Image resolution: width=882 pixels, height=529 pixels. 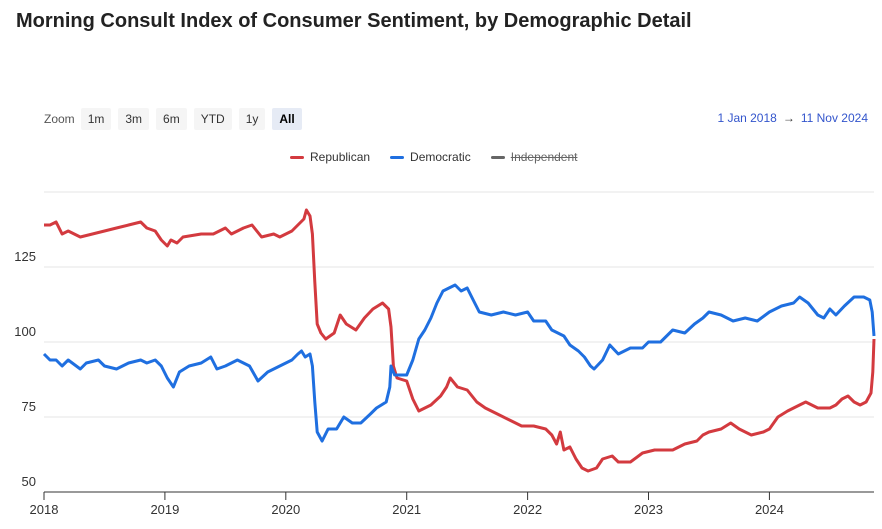 I want to click on zoom-1y-button: 1y, so click(x=252, y=119).